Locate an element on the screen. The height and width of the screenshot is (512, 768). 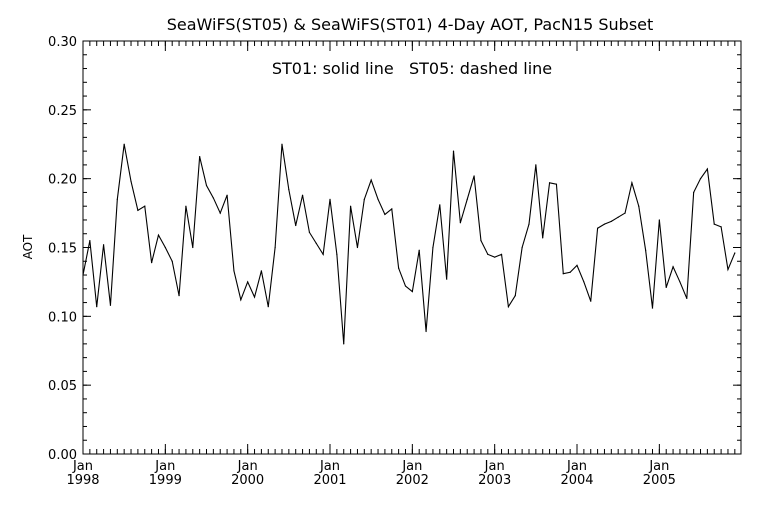
y-tick-label: 0.00 is located at coordinates (62, 455).